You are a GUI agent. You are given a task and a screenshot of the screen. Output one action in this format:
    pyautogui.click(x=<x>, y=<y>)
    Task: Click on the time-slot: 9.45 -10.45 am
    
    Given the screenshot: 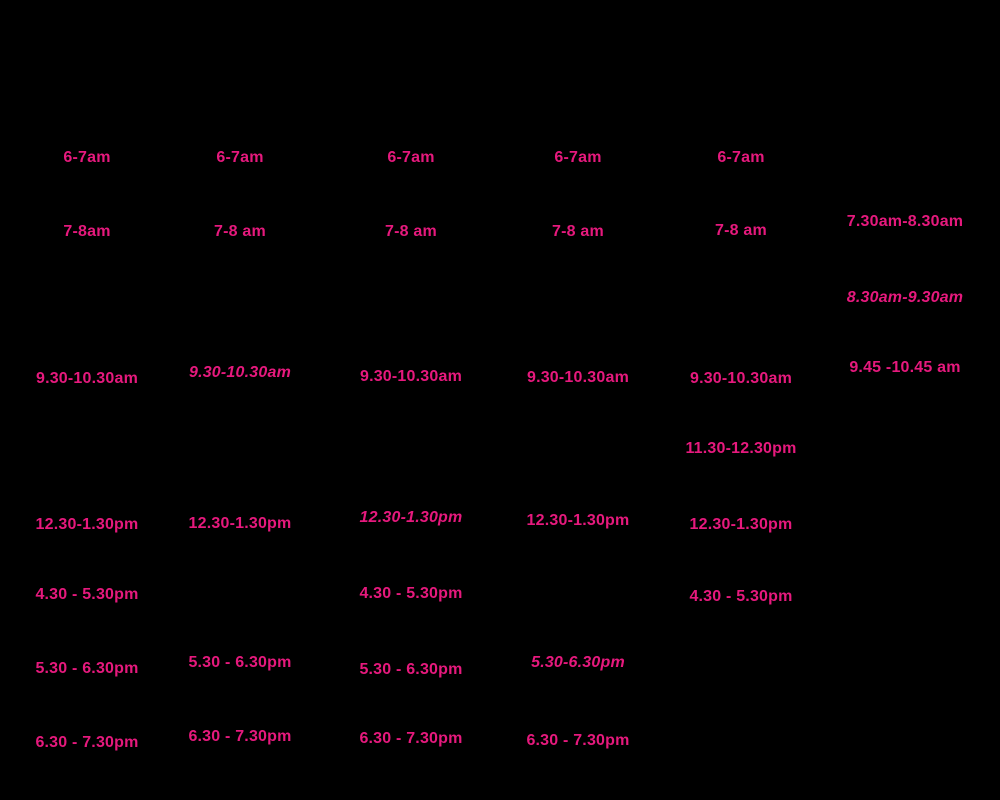 What is the action you would take?
    pyautogui.click(x=905, y=367)
    